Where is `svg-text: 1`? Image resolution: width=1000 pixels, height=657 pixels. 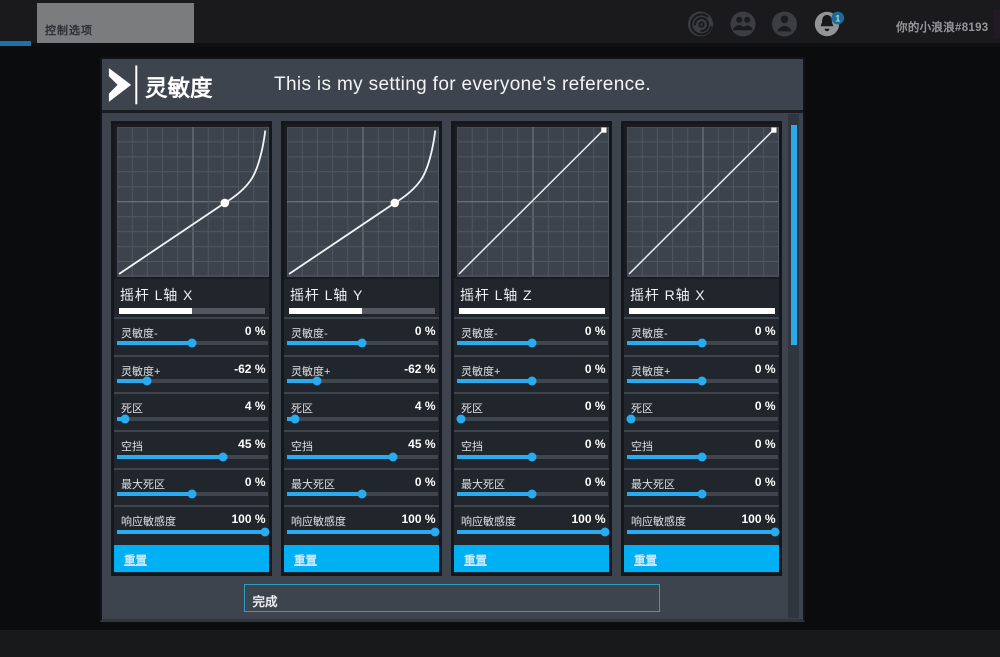 svg-text: 1 is located at coordinates (838, 19).